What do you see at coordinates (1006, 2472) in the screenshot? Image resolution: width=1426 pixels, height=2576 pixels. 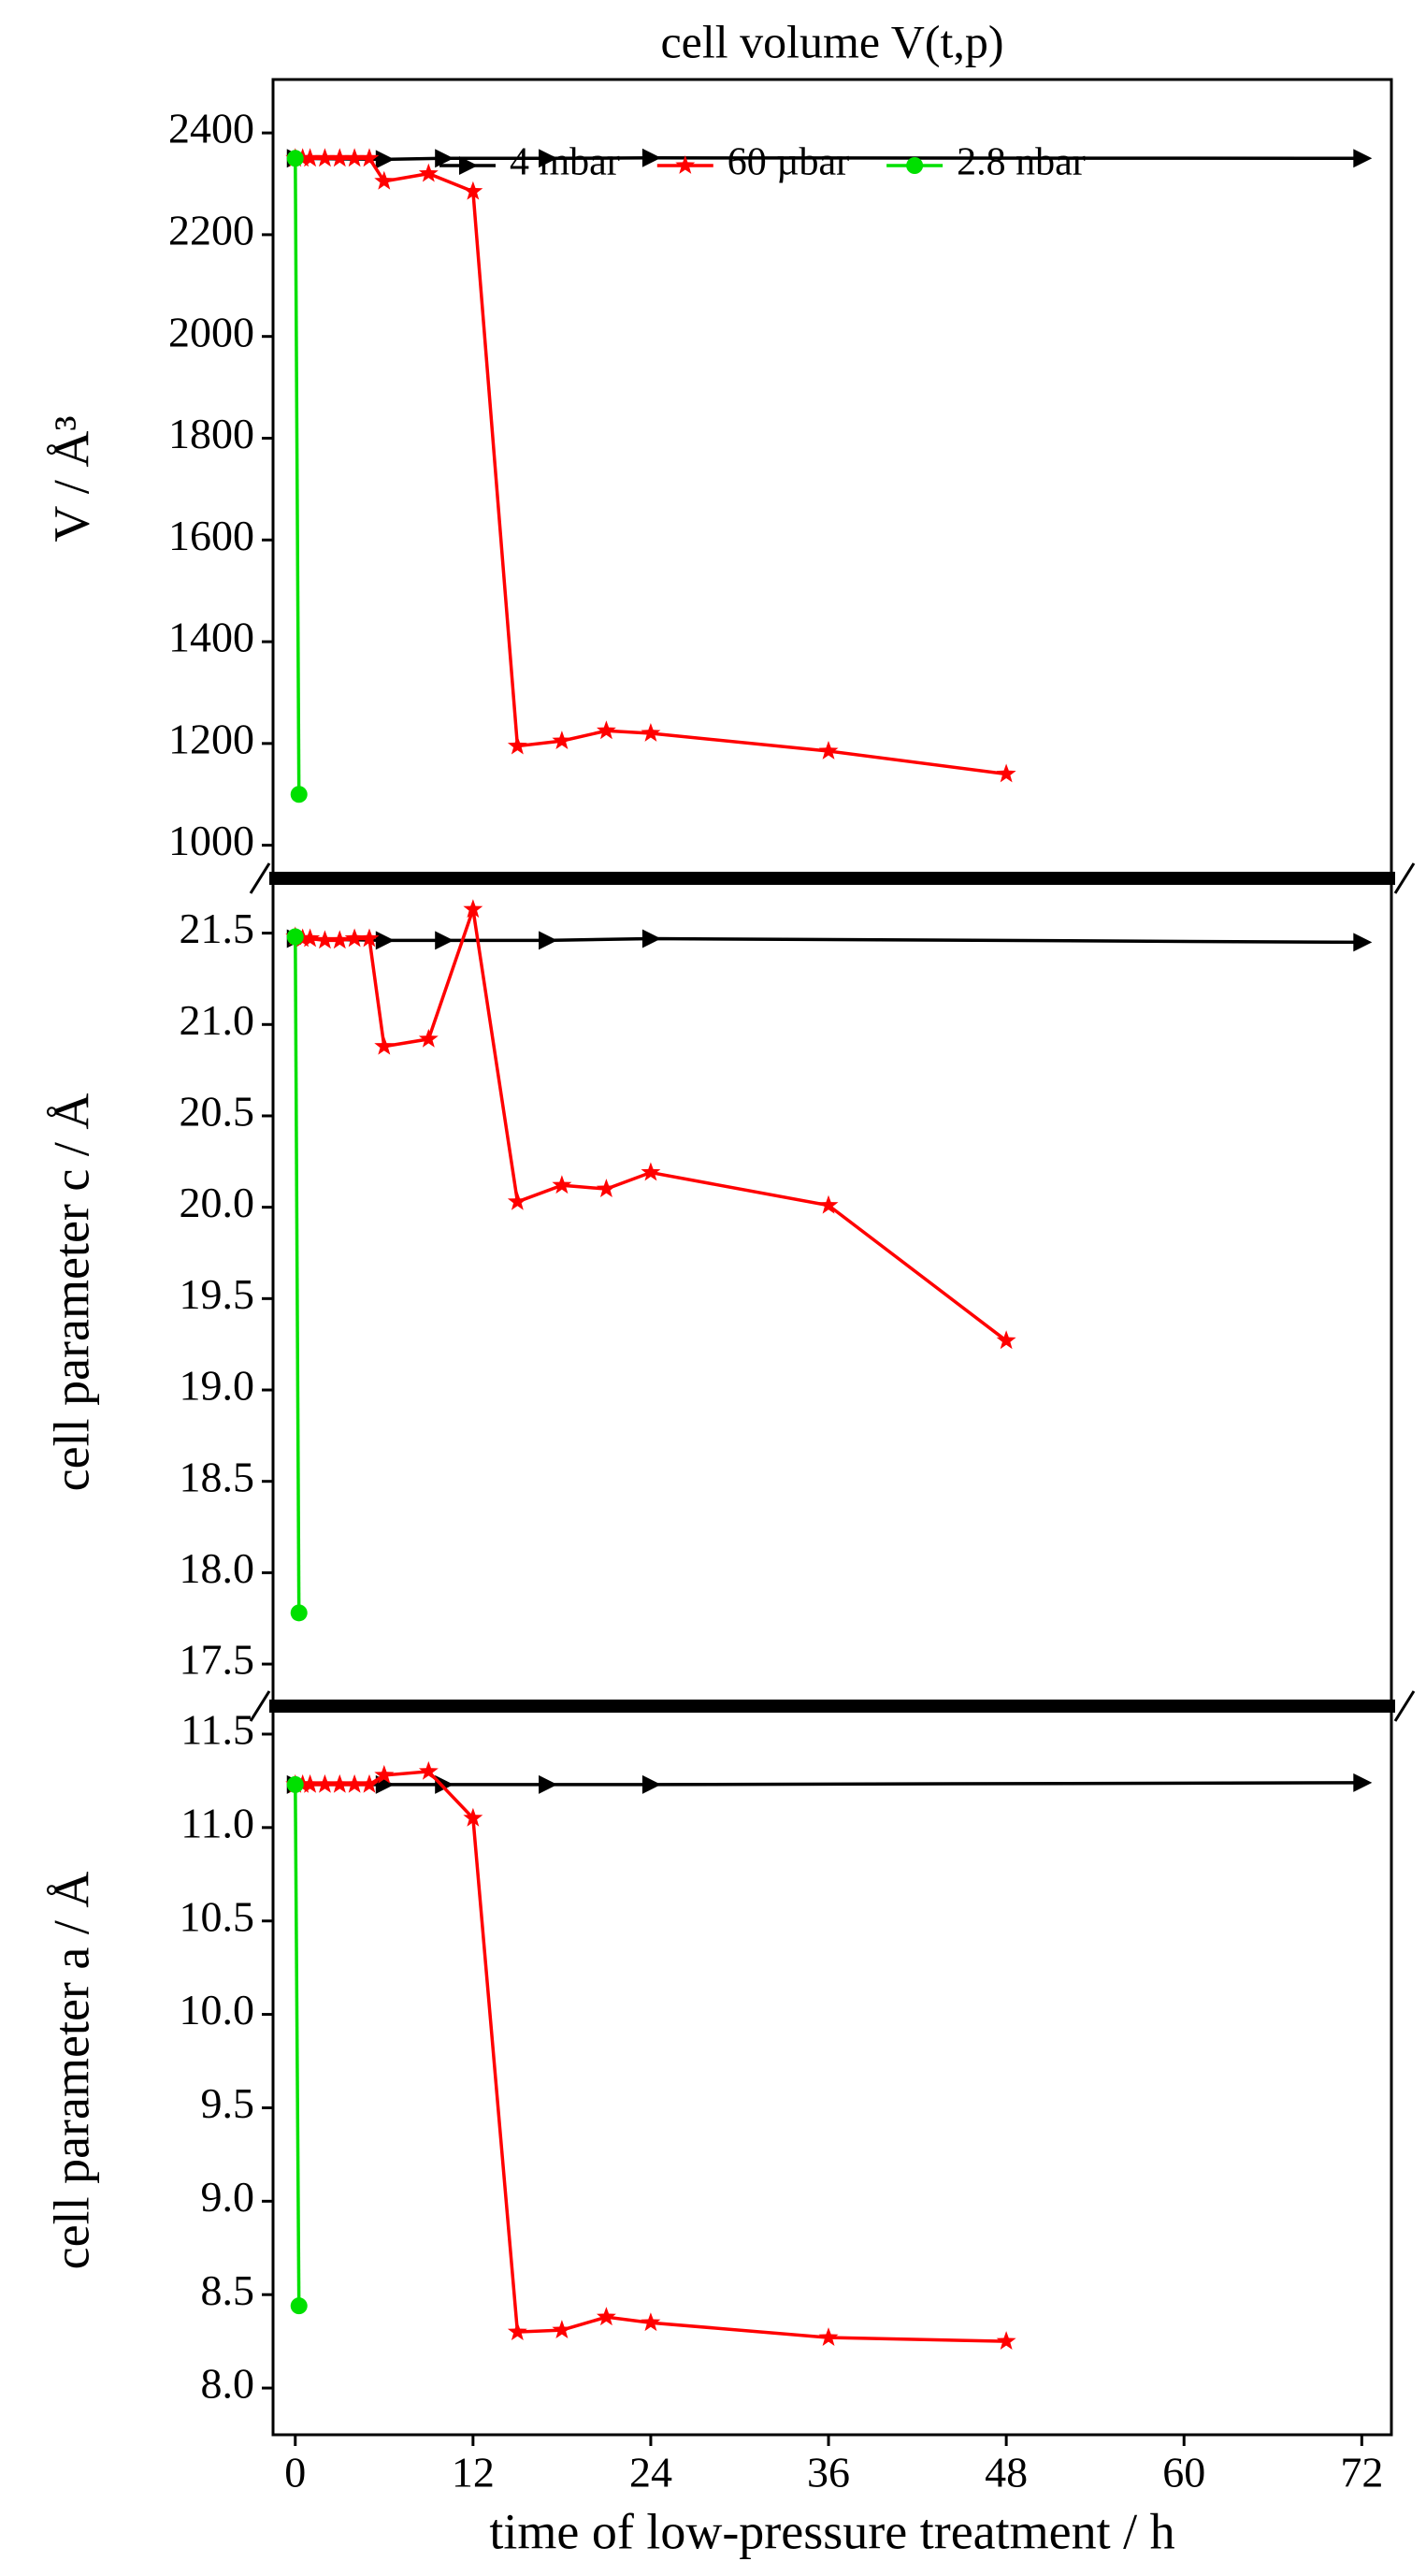 I see `x-tick-label: 48` at bounding box center [1006, 2472].